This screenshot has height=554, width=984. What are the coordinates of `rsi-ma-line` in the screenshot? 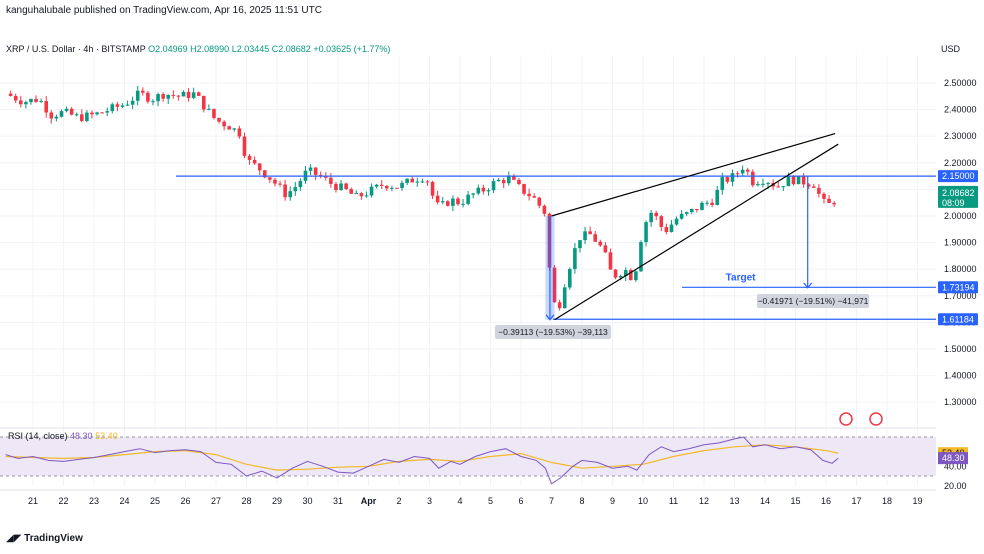 It's located at (422, 457).